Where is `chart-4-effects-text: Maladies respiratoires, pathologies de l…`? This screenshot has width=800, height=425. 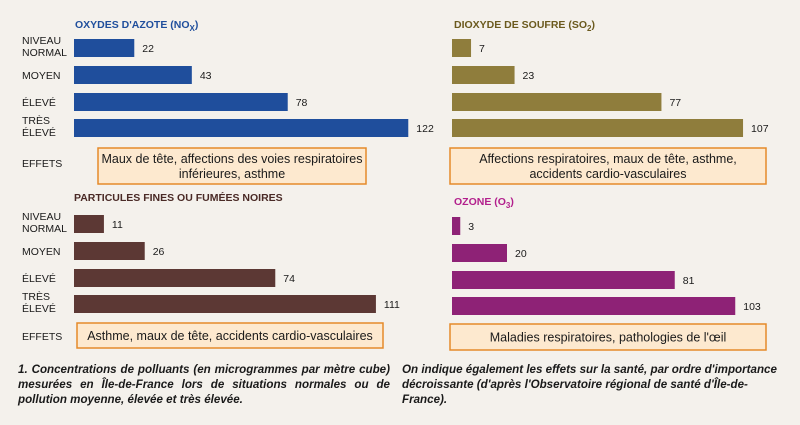
chart-4-effects-text: Maladies respiratoires, pathologies de l… is located at coordinates (608, 338).